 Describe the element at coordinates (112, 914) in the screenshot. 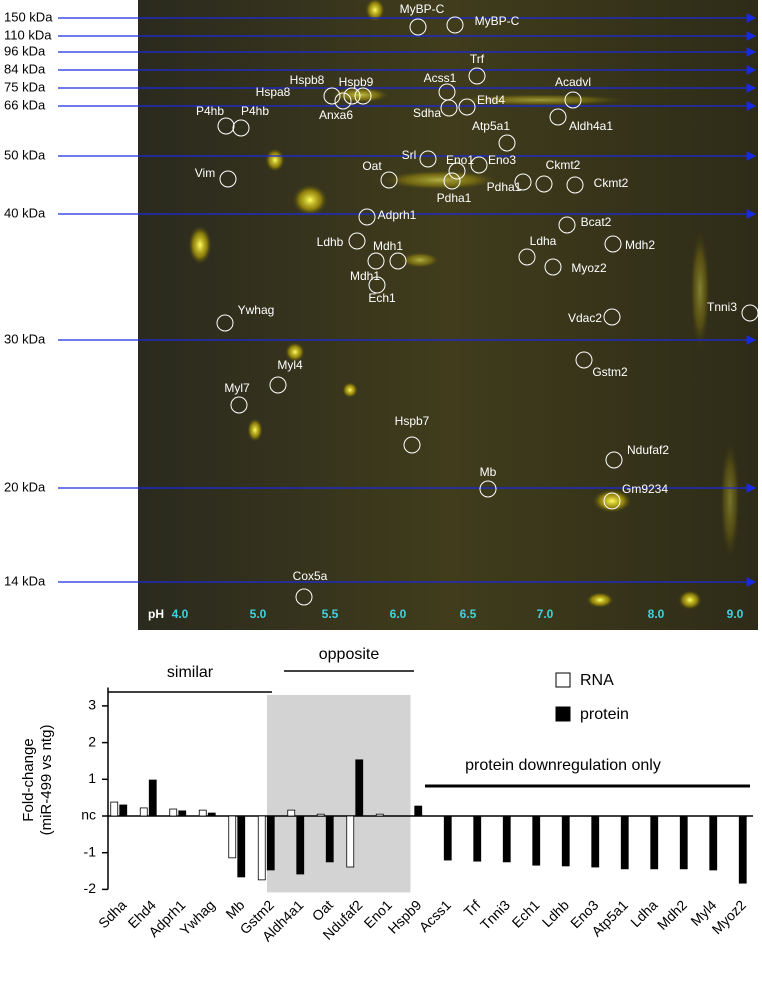

I see `x-tick-label: Sdha` at that location.